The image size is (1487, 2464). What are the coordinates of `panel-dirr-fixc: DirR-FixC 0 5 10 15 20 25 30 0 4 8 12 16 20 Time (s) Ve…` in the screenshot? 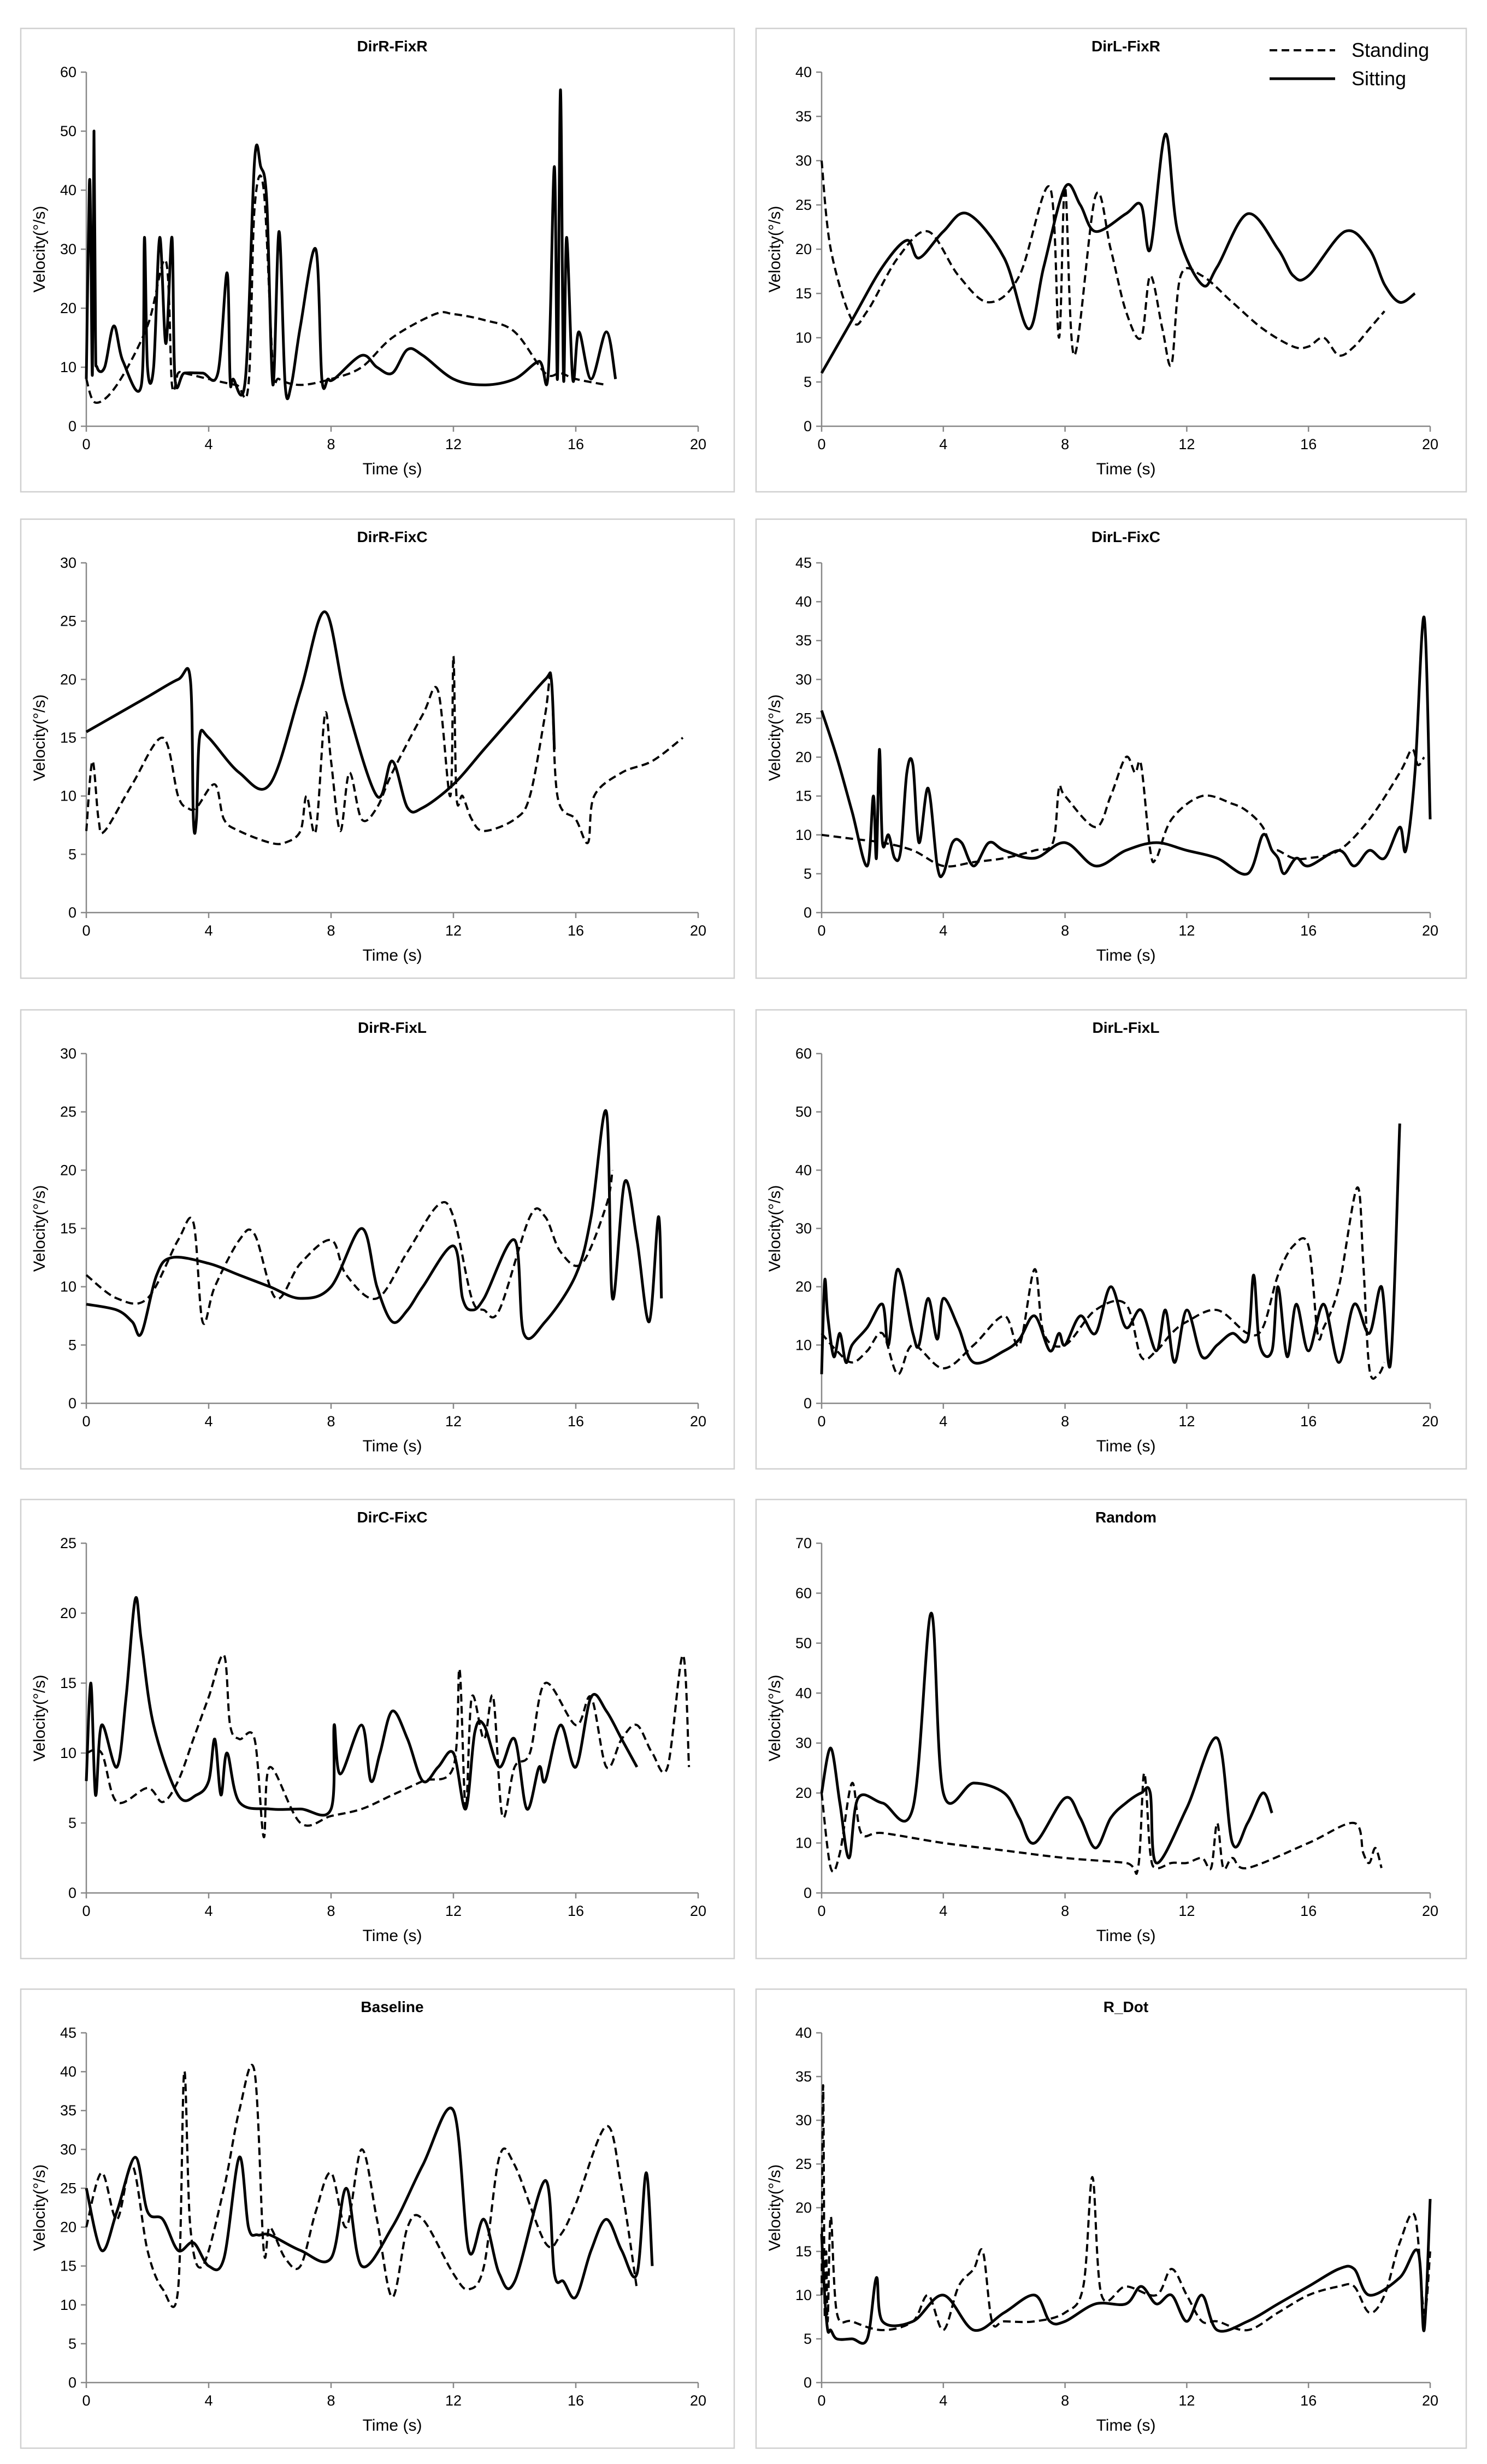 It's located at (377, 748).